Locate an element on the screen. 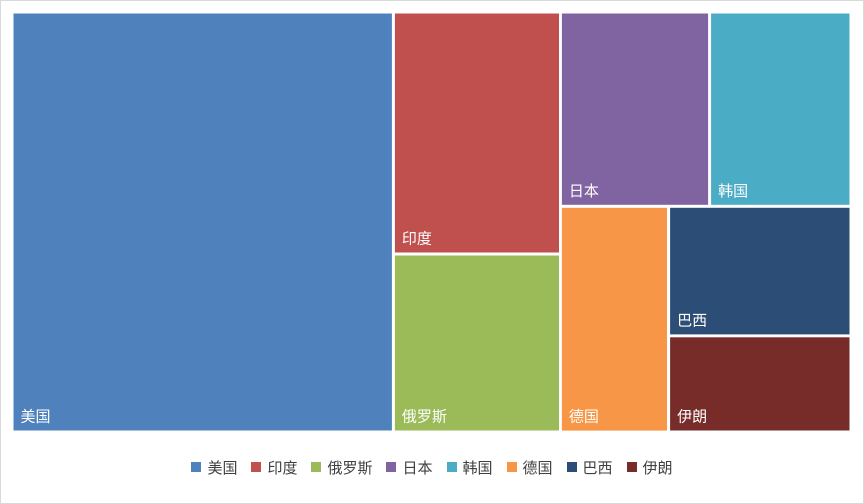 This screenshot has height=504, width=864. legend-label-4: 韩国 is located at coordinates (477, 467).